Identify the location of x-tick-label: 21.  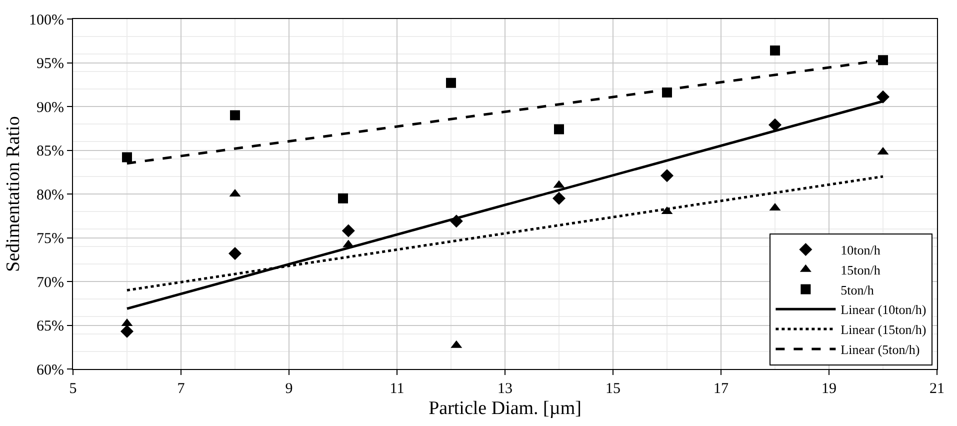
(937, 389).